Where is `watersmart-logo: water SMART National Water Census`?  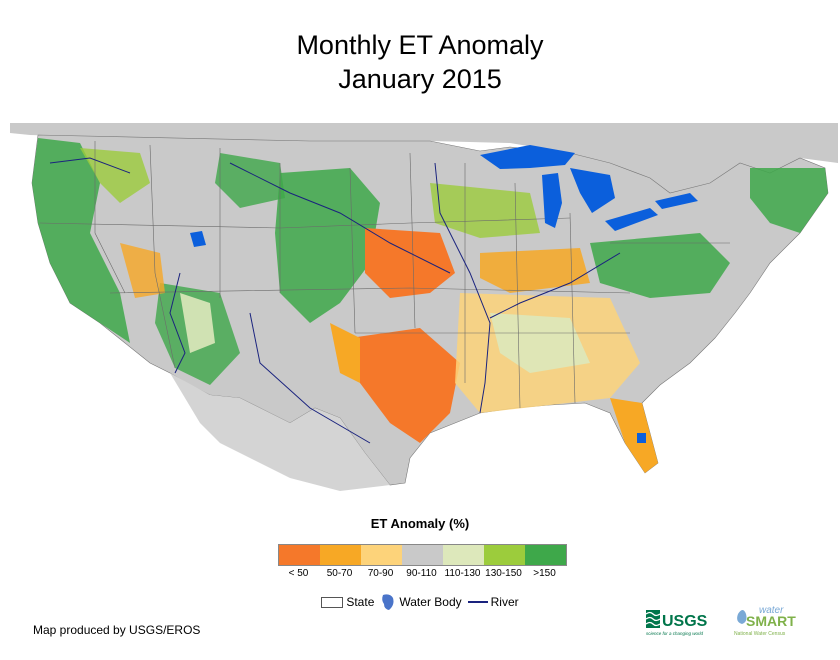 watersmart-logo: water SMART National Water Census is located at coordinates (765, 621).